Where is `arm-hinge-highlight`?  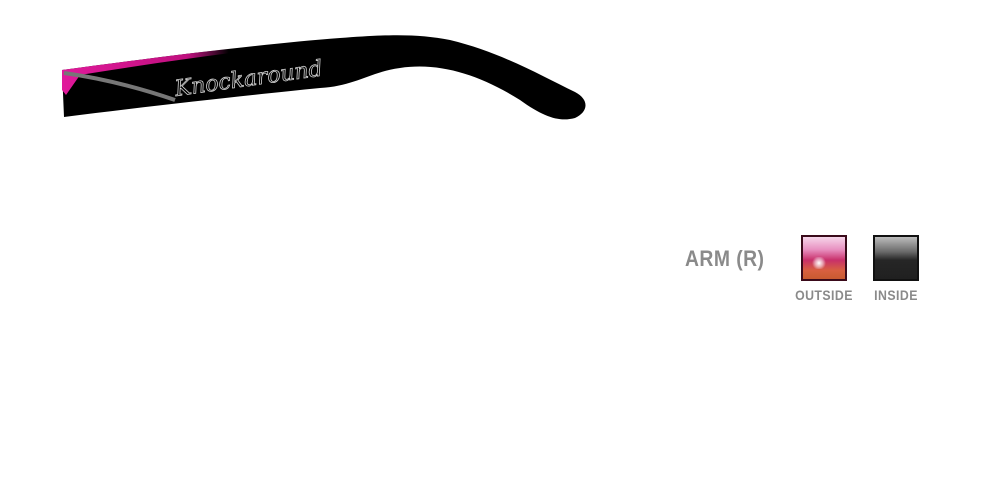 arm-hinge-highlight is located at coordinates (119, 86).